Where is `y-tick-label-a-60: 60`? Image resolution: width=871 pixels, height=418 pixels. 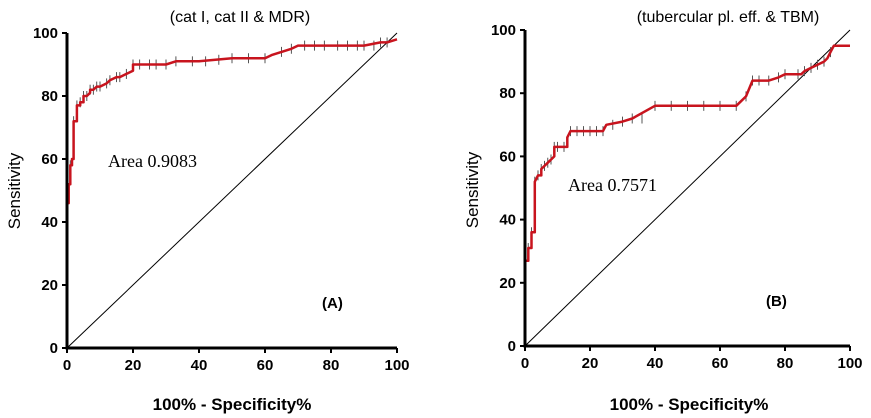 y-tick-label-a-60: 60 is located at coordinates (49, 159).